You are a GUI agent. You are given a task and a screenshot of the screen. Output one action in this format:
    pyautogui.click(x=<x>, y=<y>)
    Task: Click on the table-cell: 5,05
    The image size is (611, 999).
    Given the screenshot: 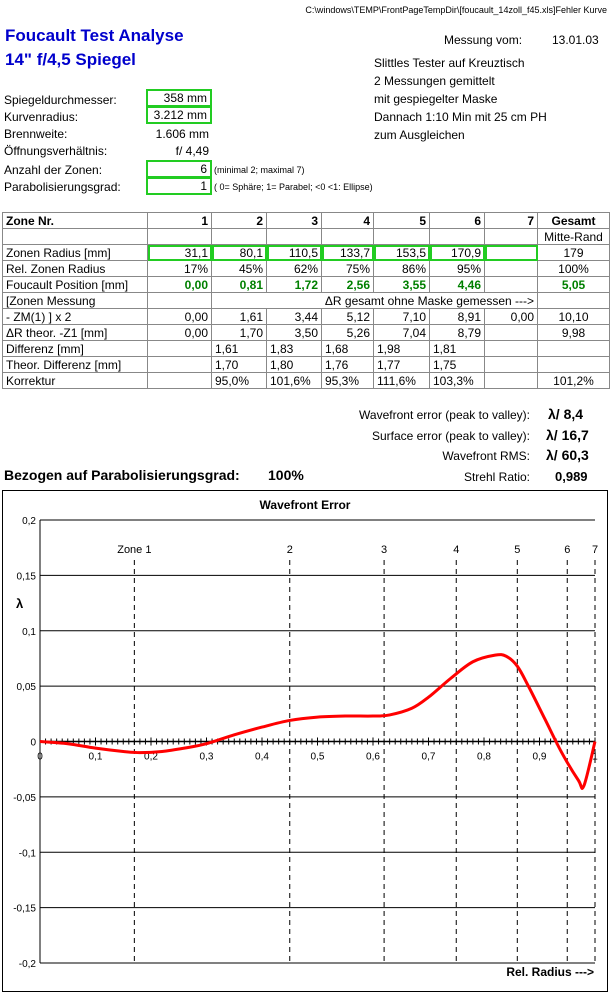 What is the action you would take?
    pyautogui.click(x=573, y=284)
    